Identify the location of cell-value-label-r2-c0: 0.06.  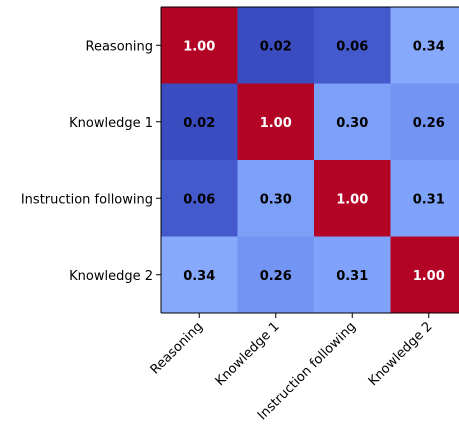
(199, 199).